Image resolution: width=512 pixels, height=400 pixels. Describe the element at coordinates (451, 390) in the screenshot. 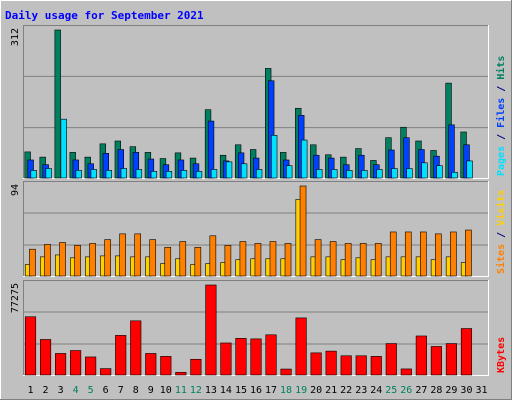

I see `day-label-29: 29` at that location.